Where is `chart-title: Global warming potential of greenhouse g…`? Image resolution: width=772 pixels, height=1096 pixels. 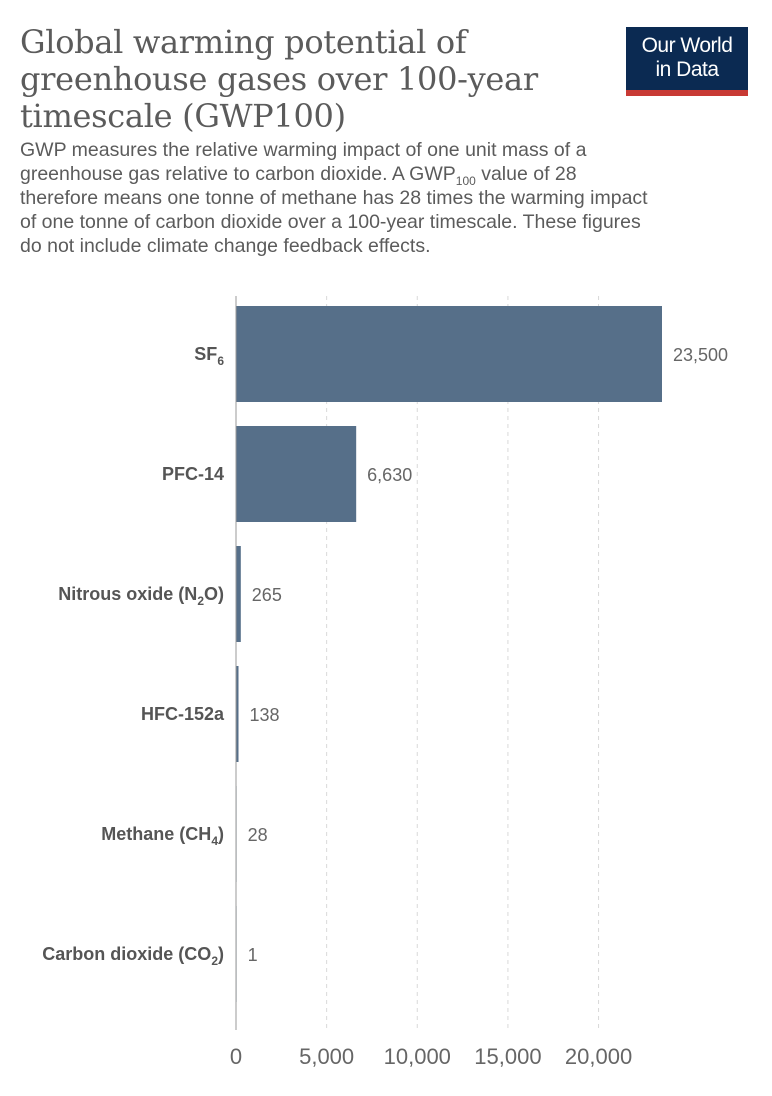
chart-title: Global warming potential of greenhouse g… is located at coordinates (279, 79).